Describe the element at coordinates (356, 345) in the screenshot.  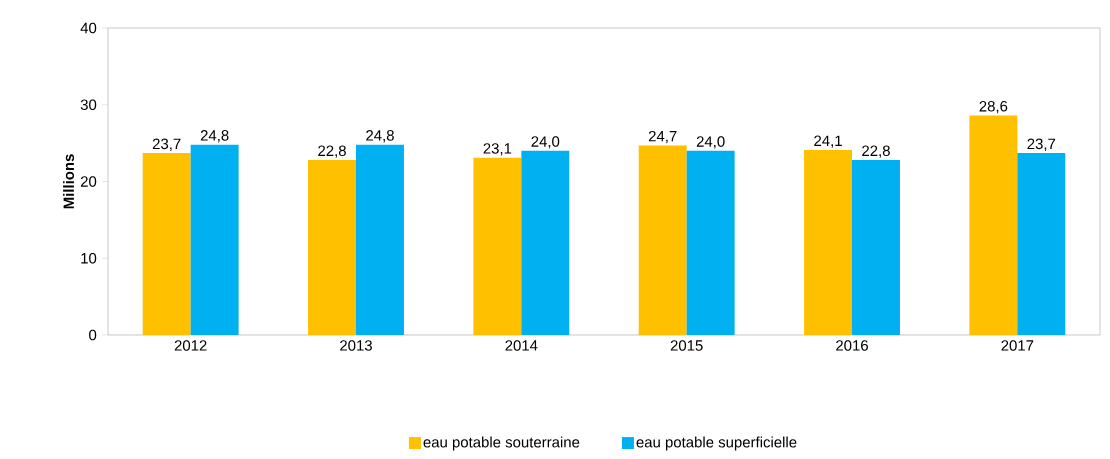
I see `x-tick-label: 2013` at that location.